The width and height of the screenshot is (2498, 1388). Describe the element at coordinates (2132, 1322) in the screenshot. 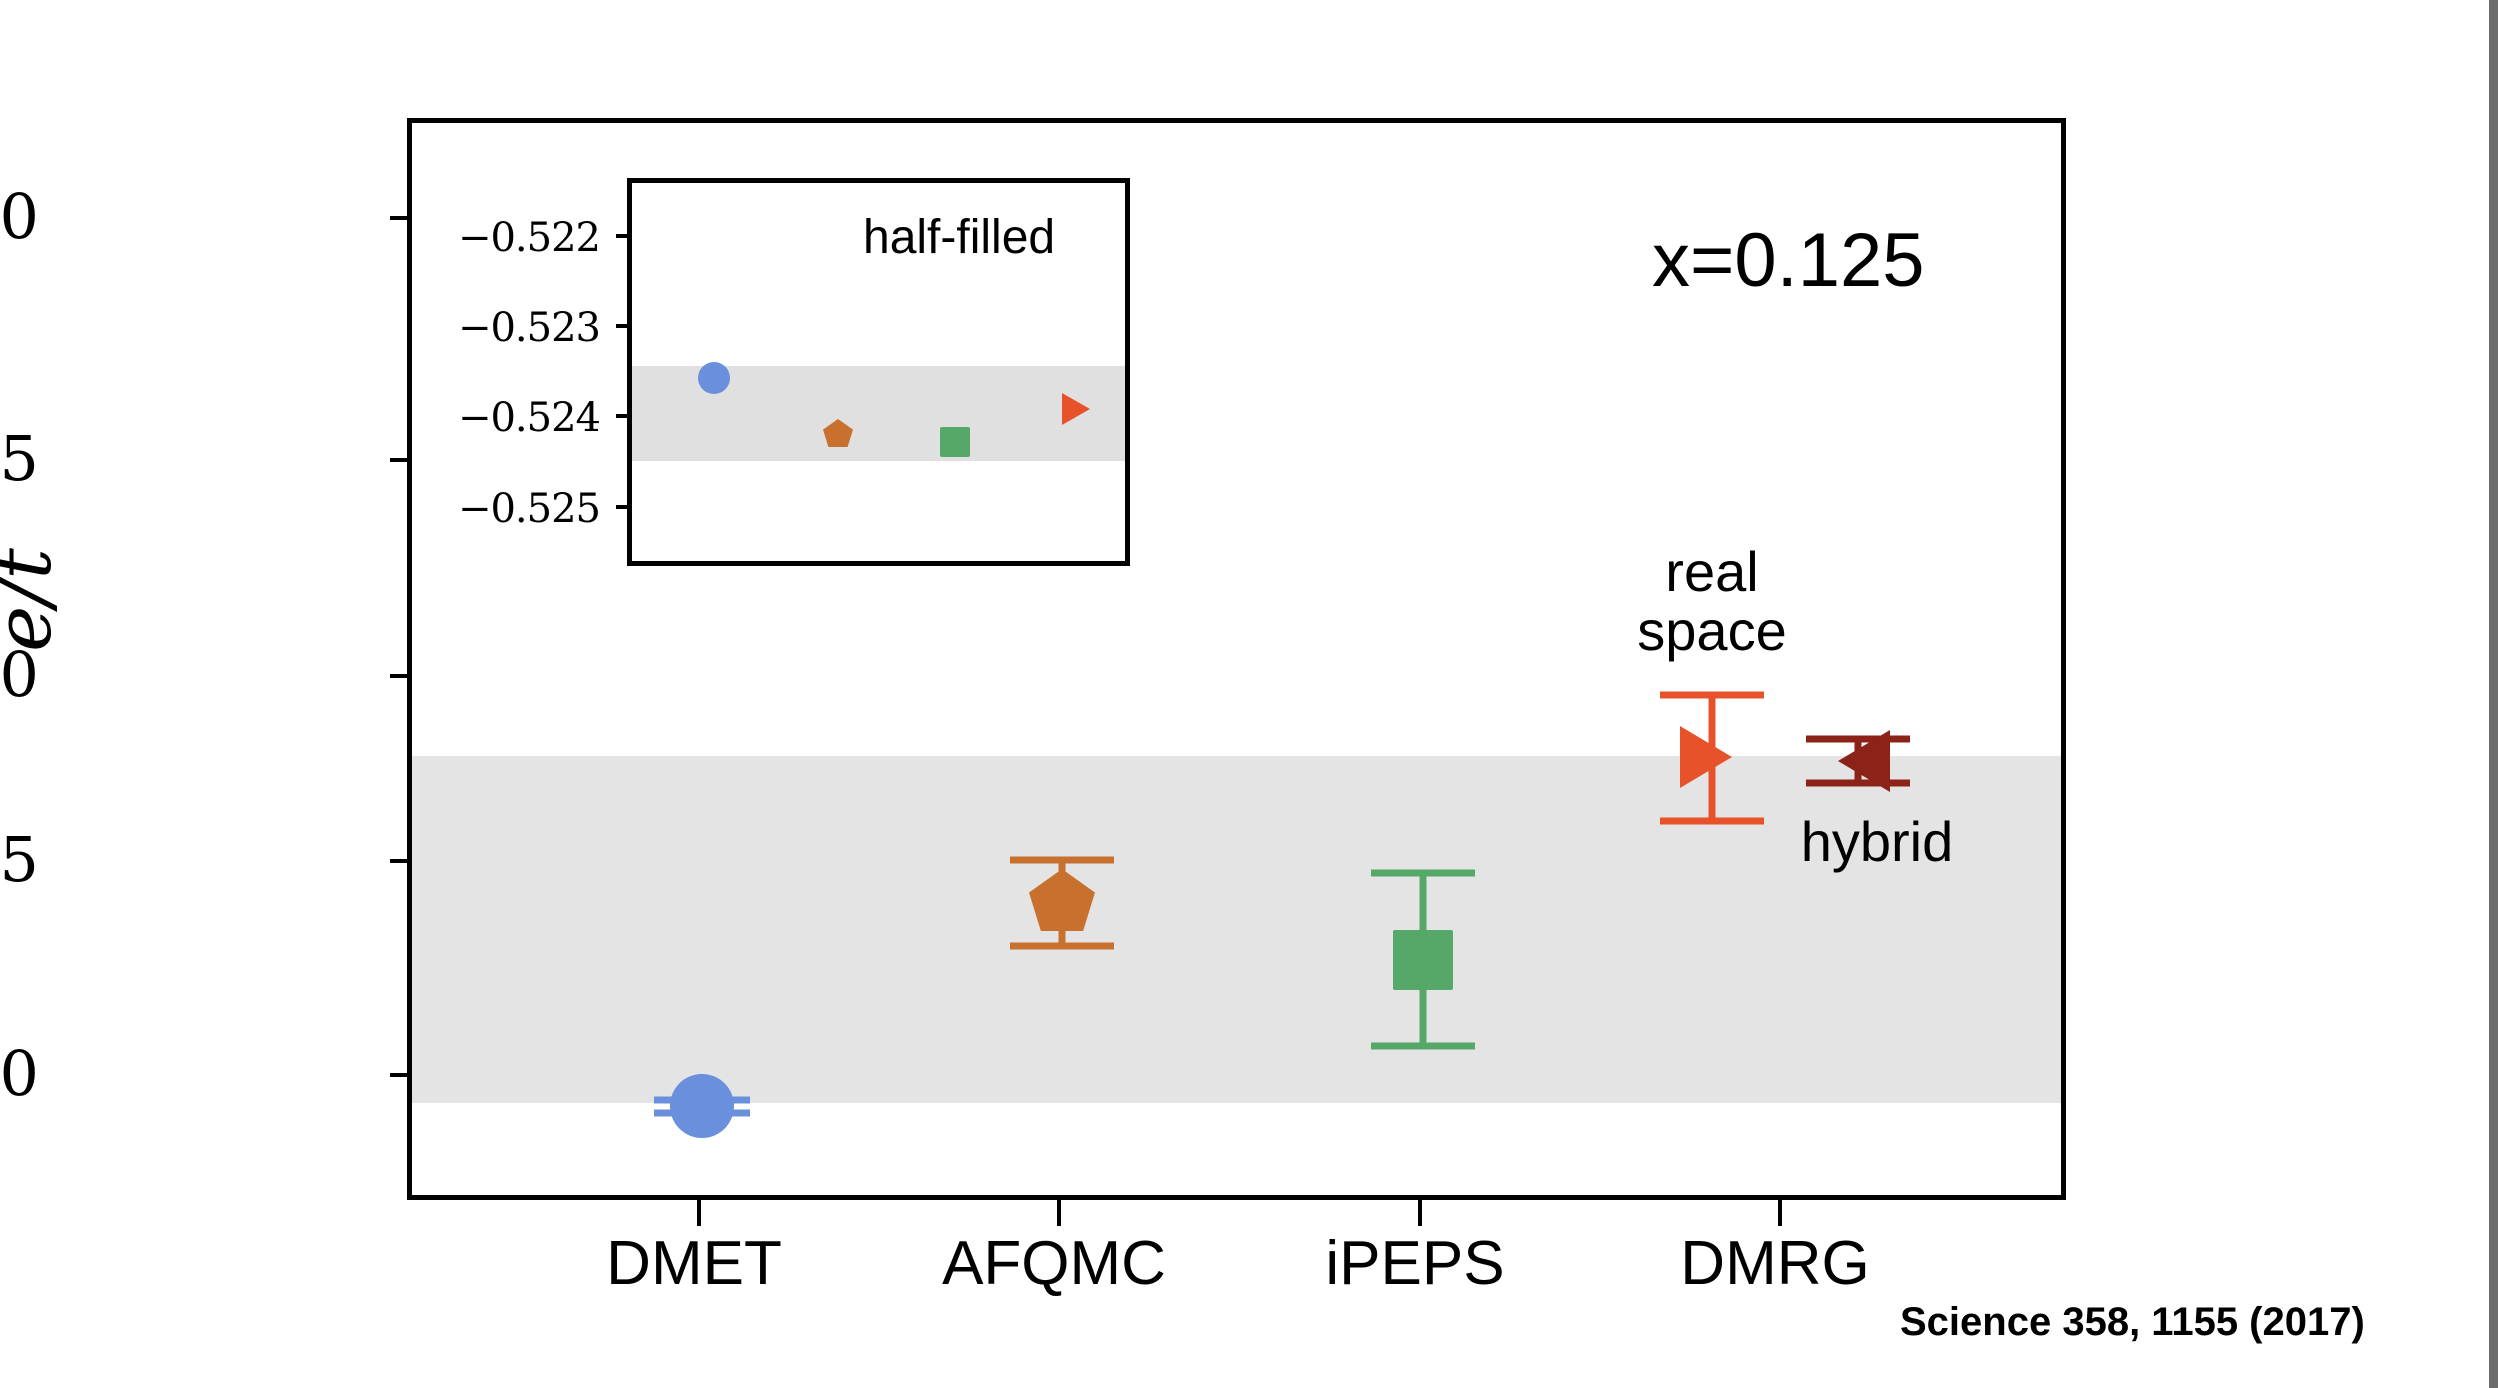

I see `citation-text: Science 358, 1155 (2017)` at that location.